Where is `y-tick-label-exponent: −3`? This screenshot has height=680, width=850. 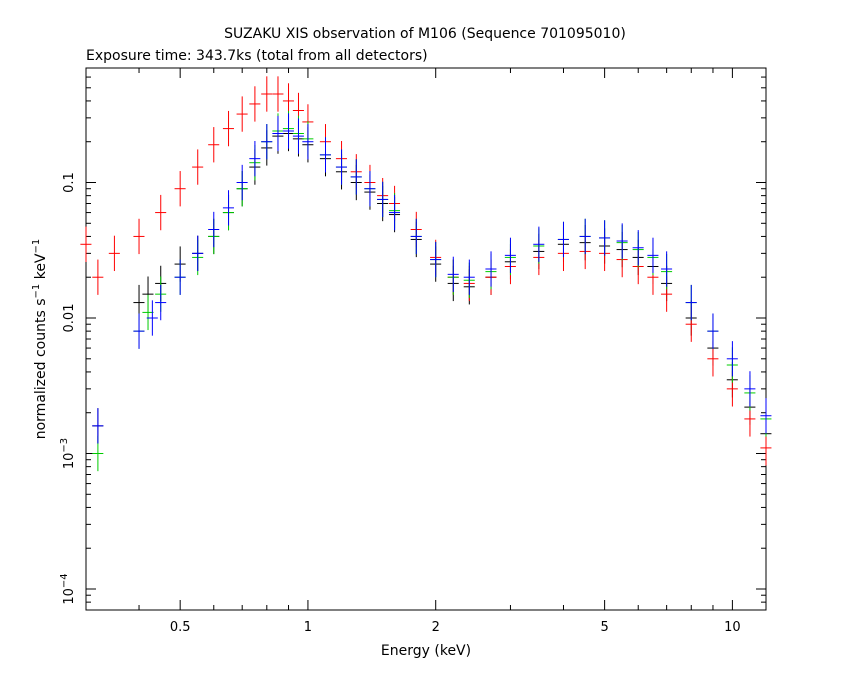
y-tick-label-exponent: −3 is located at coordinates (64, 445).